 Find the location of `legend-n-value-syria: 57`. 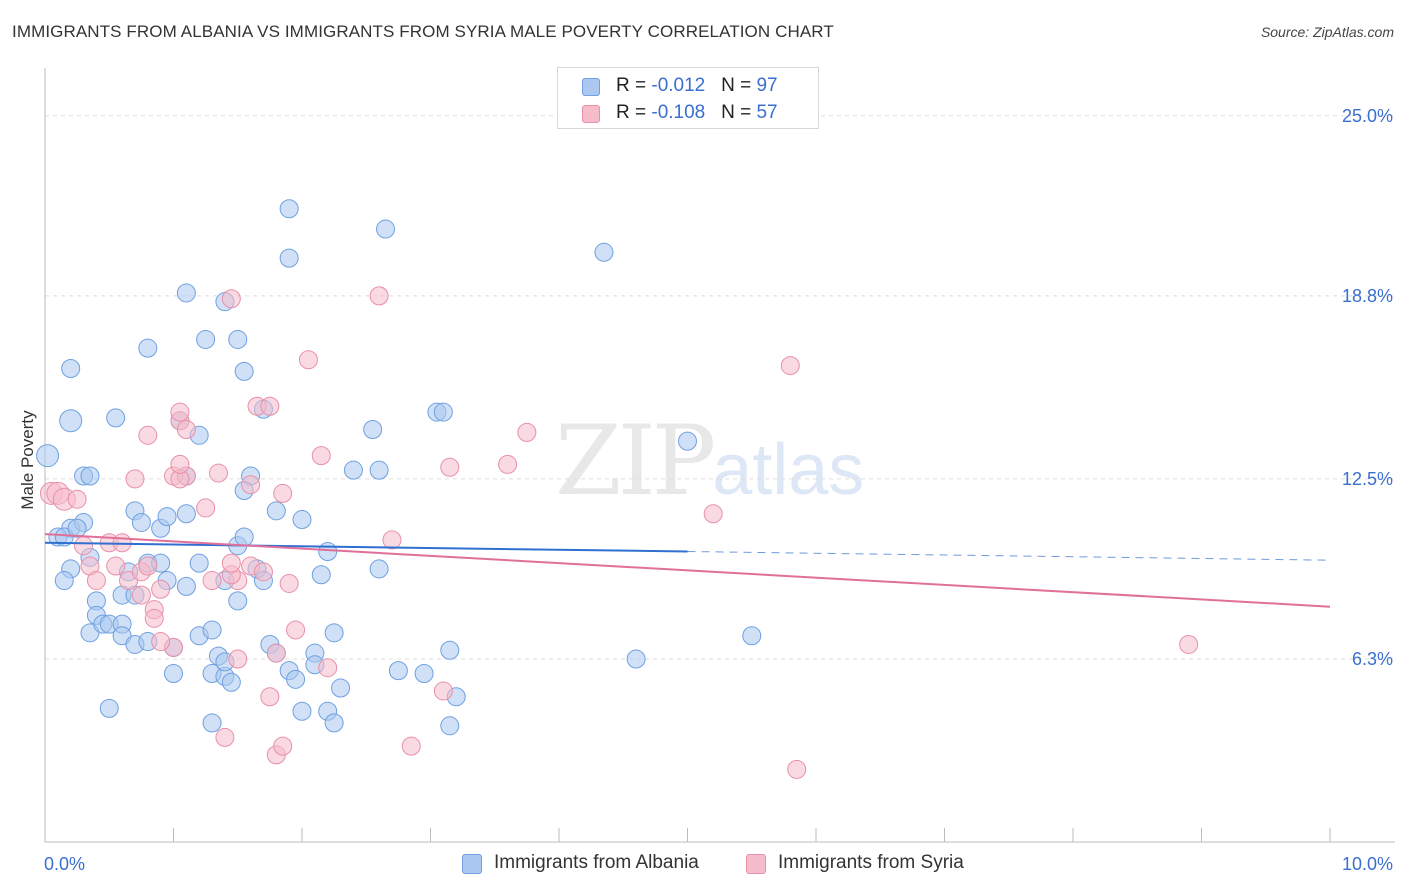

legend-n-value-syria: 57 is located at coordinates (767, 112).